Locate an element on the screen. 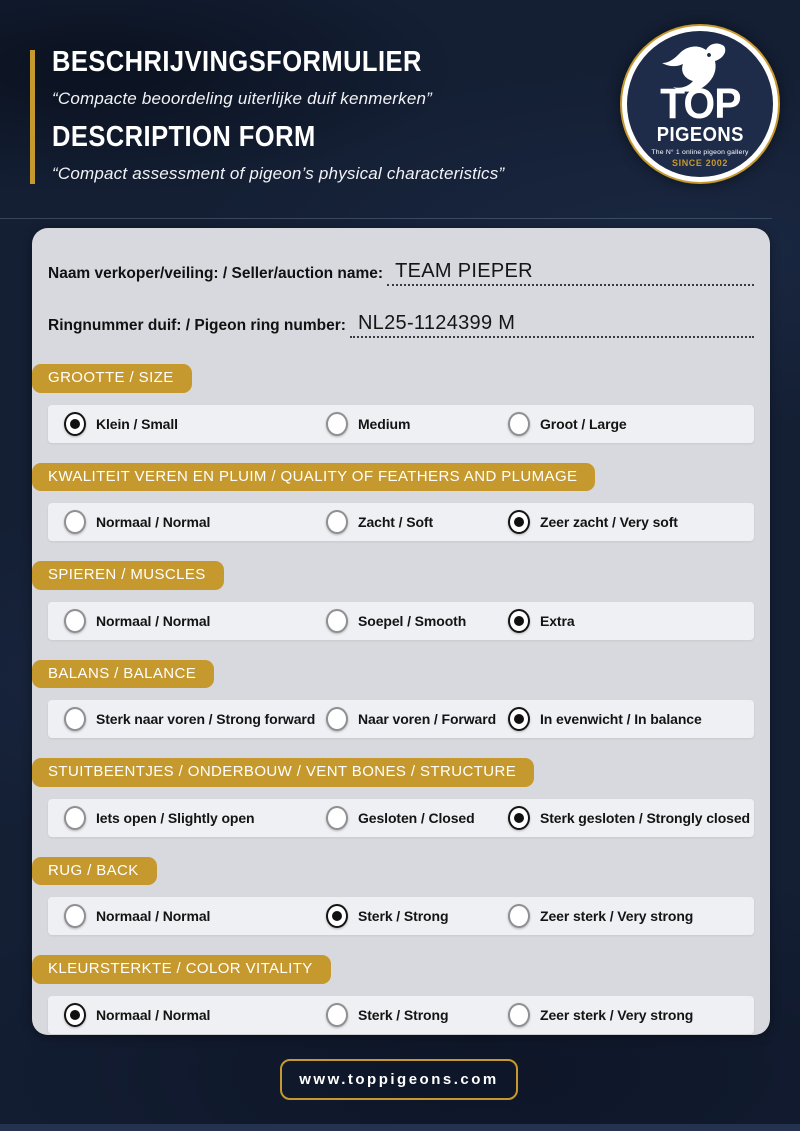 The height and width of the screenshot is (1131, 800). radio-option: Sterk gesloten / Strongly closed is located at coordinates (631, 817).